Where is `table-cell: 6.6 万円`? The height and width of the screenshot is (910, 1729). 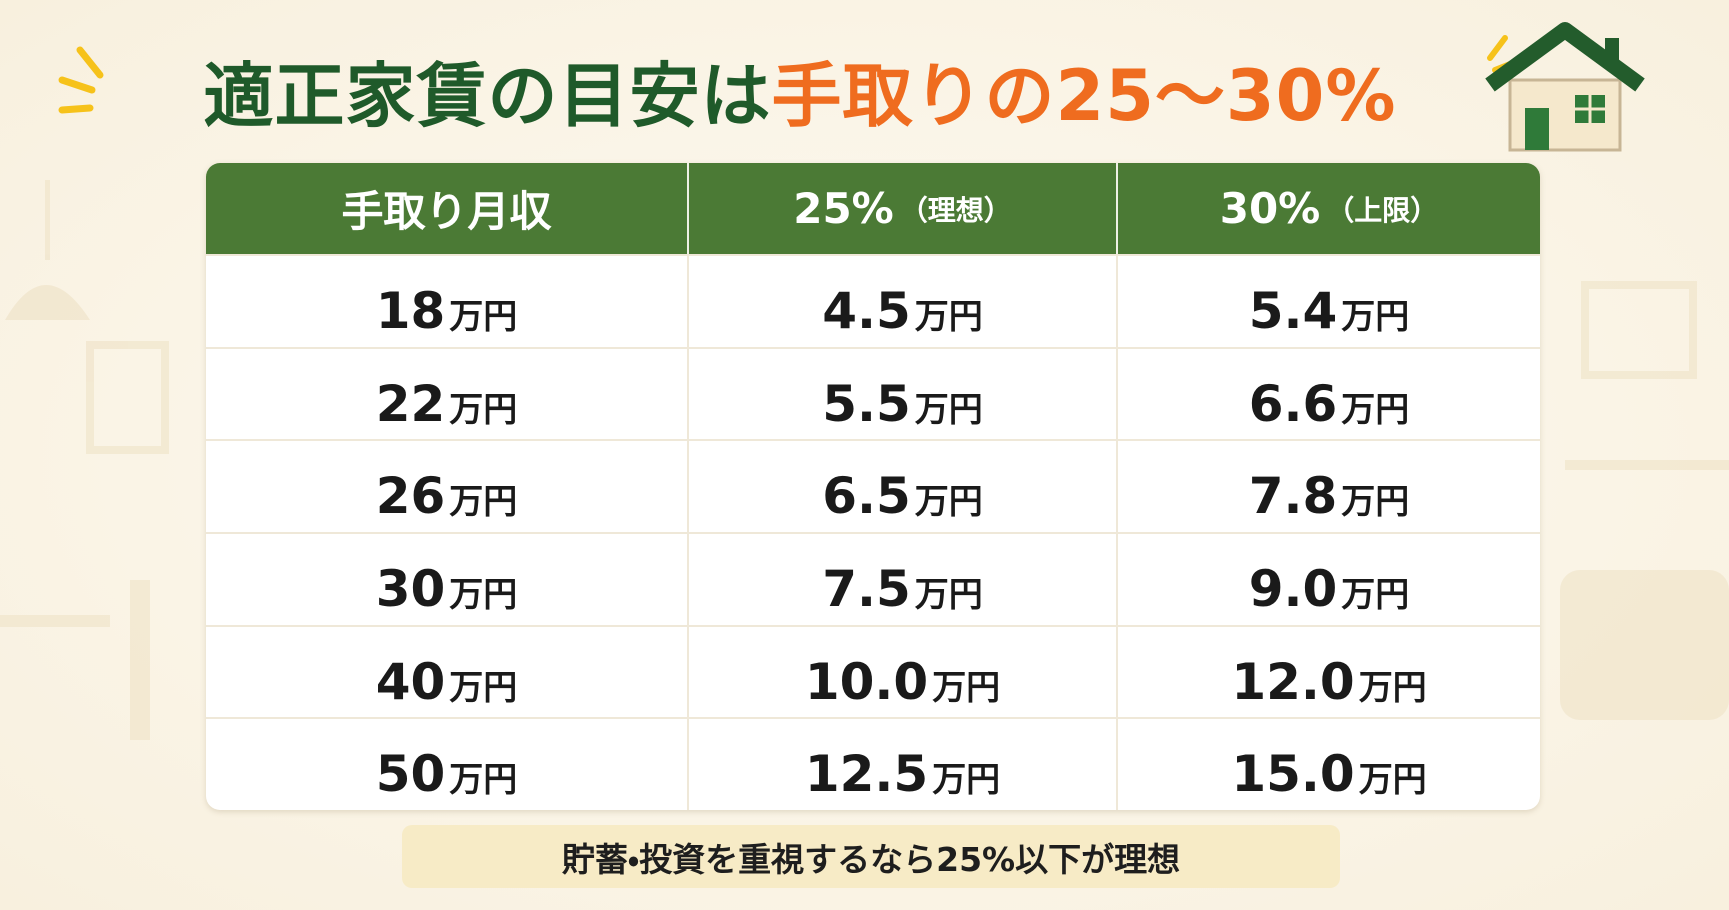 table-cell: 6.6 万円 is located at coordinates (1328, 393).